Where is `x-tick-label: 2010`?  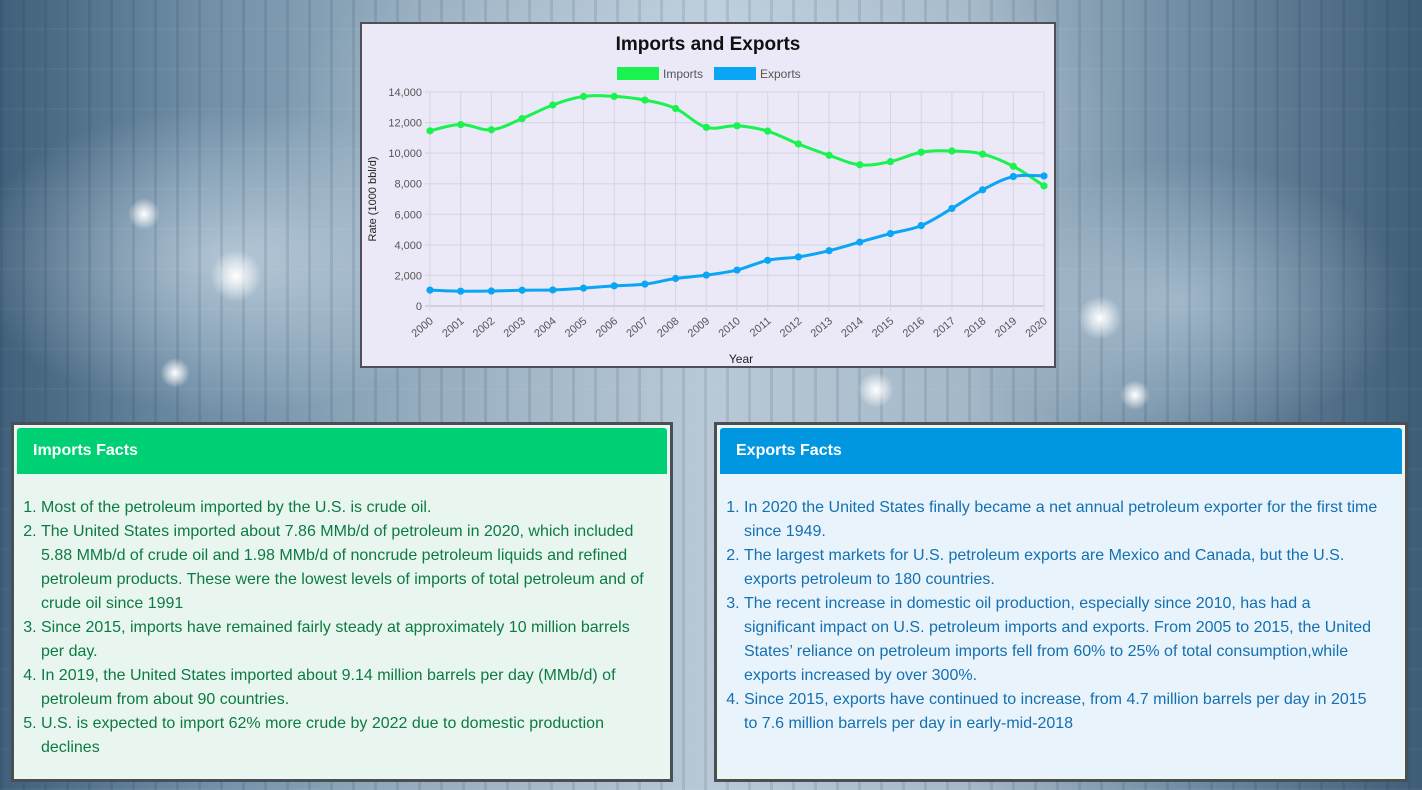 x-tick-label: 2010 is located at coordinates (729, 327).